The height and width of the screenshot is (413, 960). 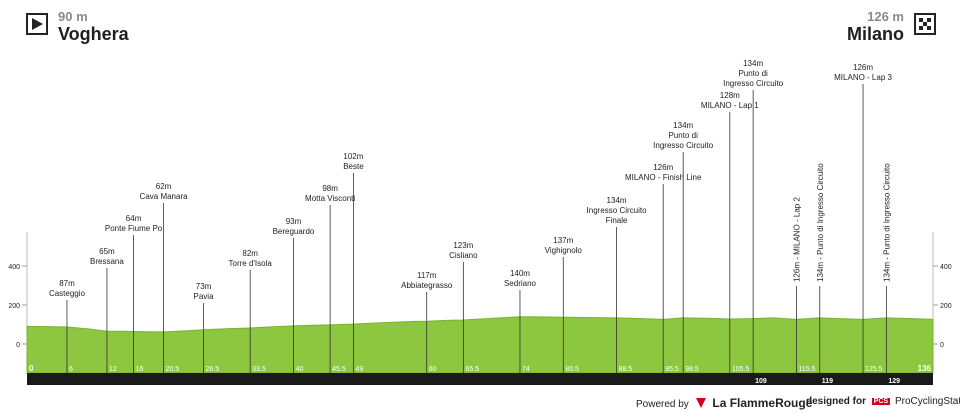 I want to click on km-marker: 115.5, so click(x=806, y=369).